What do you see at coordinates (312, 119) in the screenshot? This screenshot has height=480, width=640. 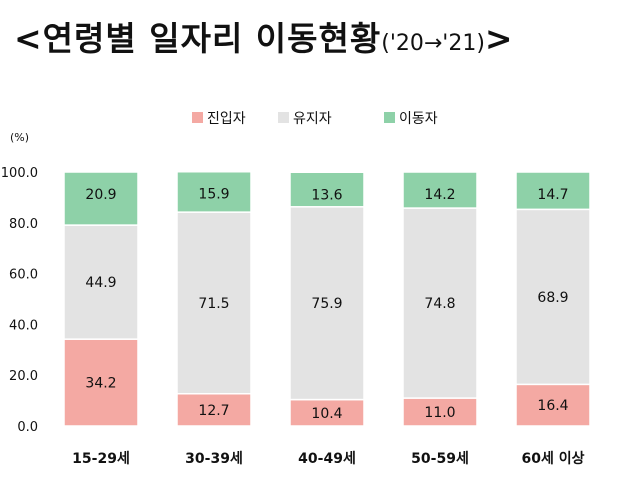 I see `legend-label: 유지자` at bounding box center [312, 119].